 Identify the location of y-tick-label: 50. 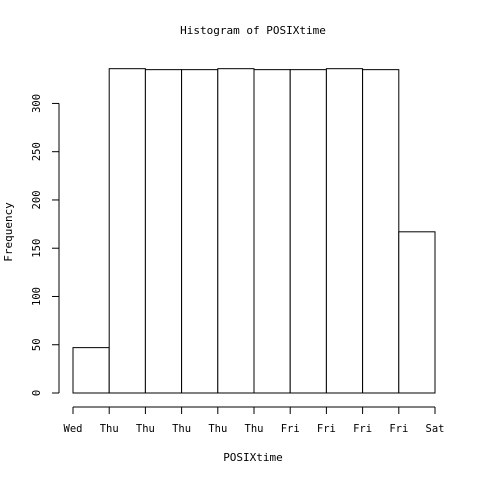
(37, 344).